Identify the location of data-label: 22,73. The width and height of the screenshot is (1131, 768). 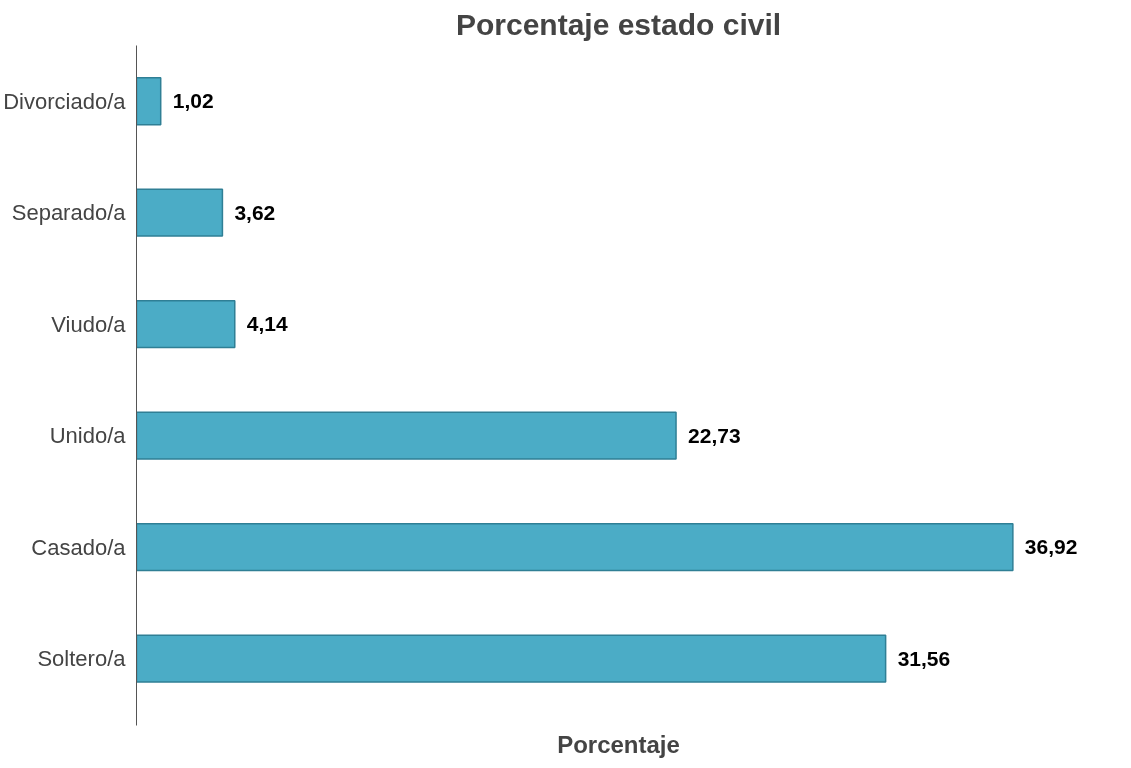
(714, 435).